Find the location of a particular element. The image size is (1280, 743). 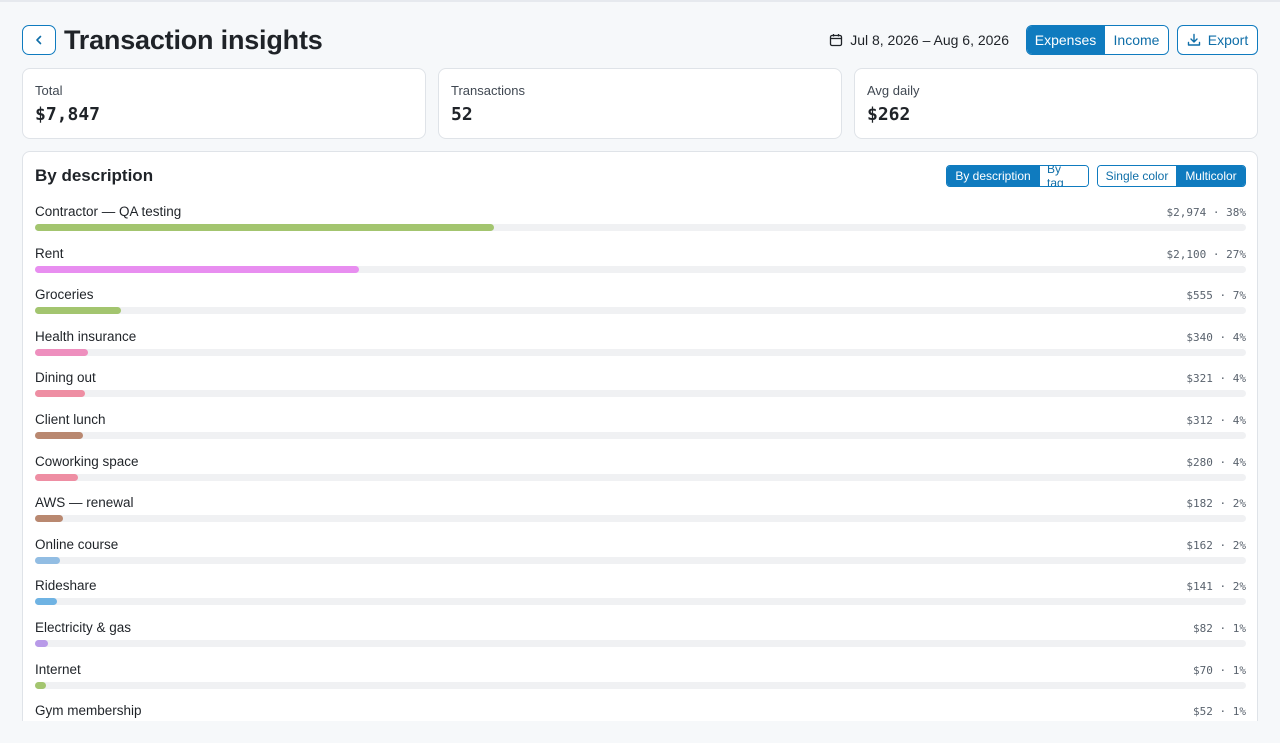

row-header: Rent $2,100 · 27% is located at coordinates (640, 256).